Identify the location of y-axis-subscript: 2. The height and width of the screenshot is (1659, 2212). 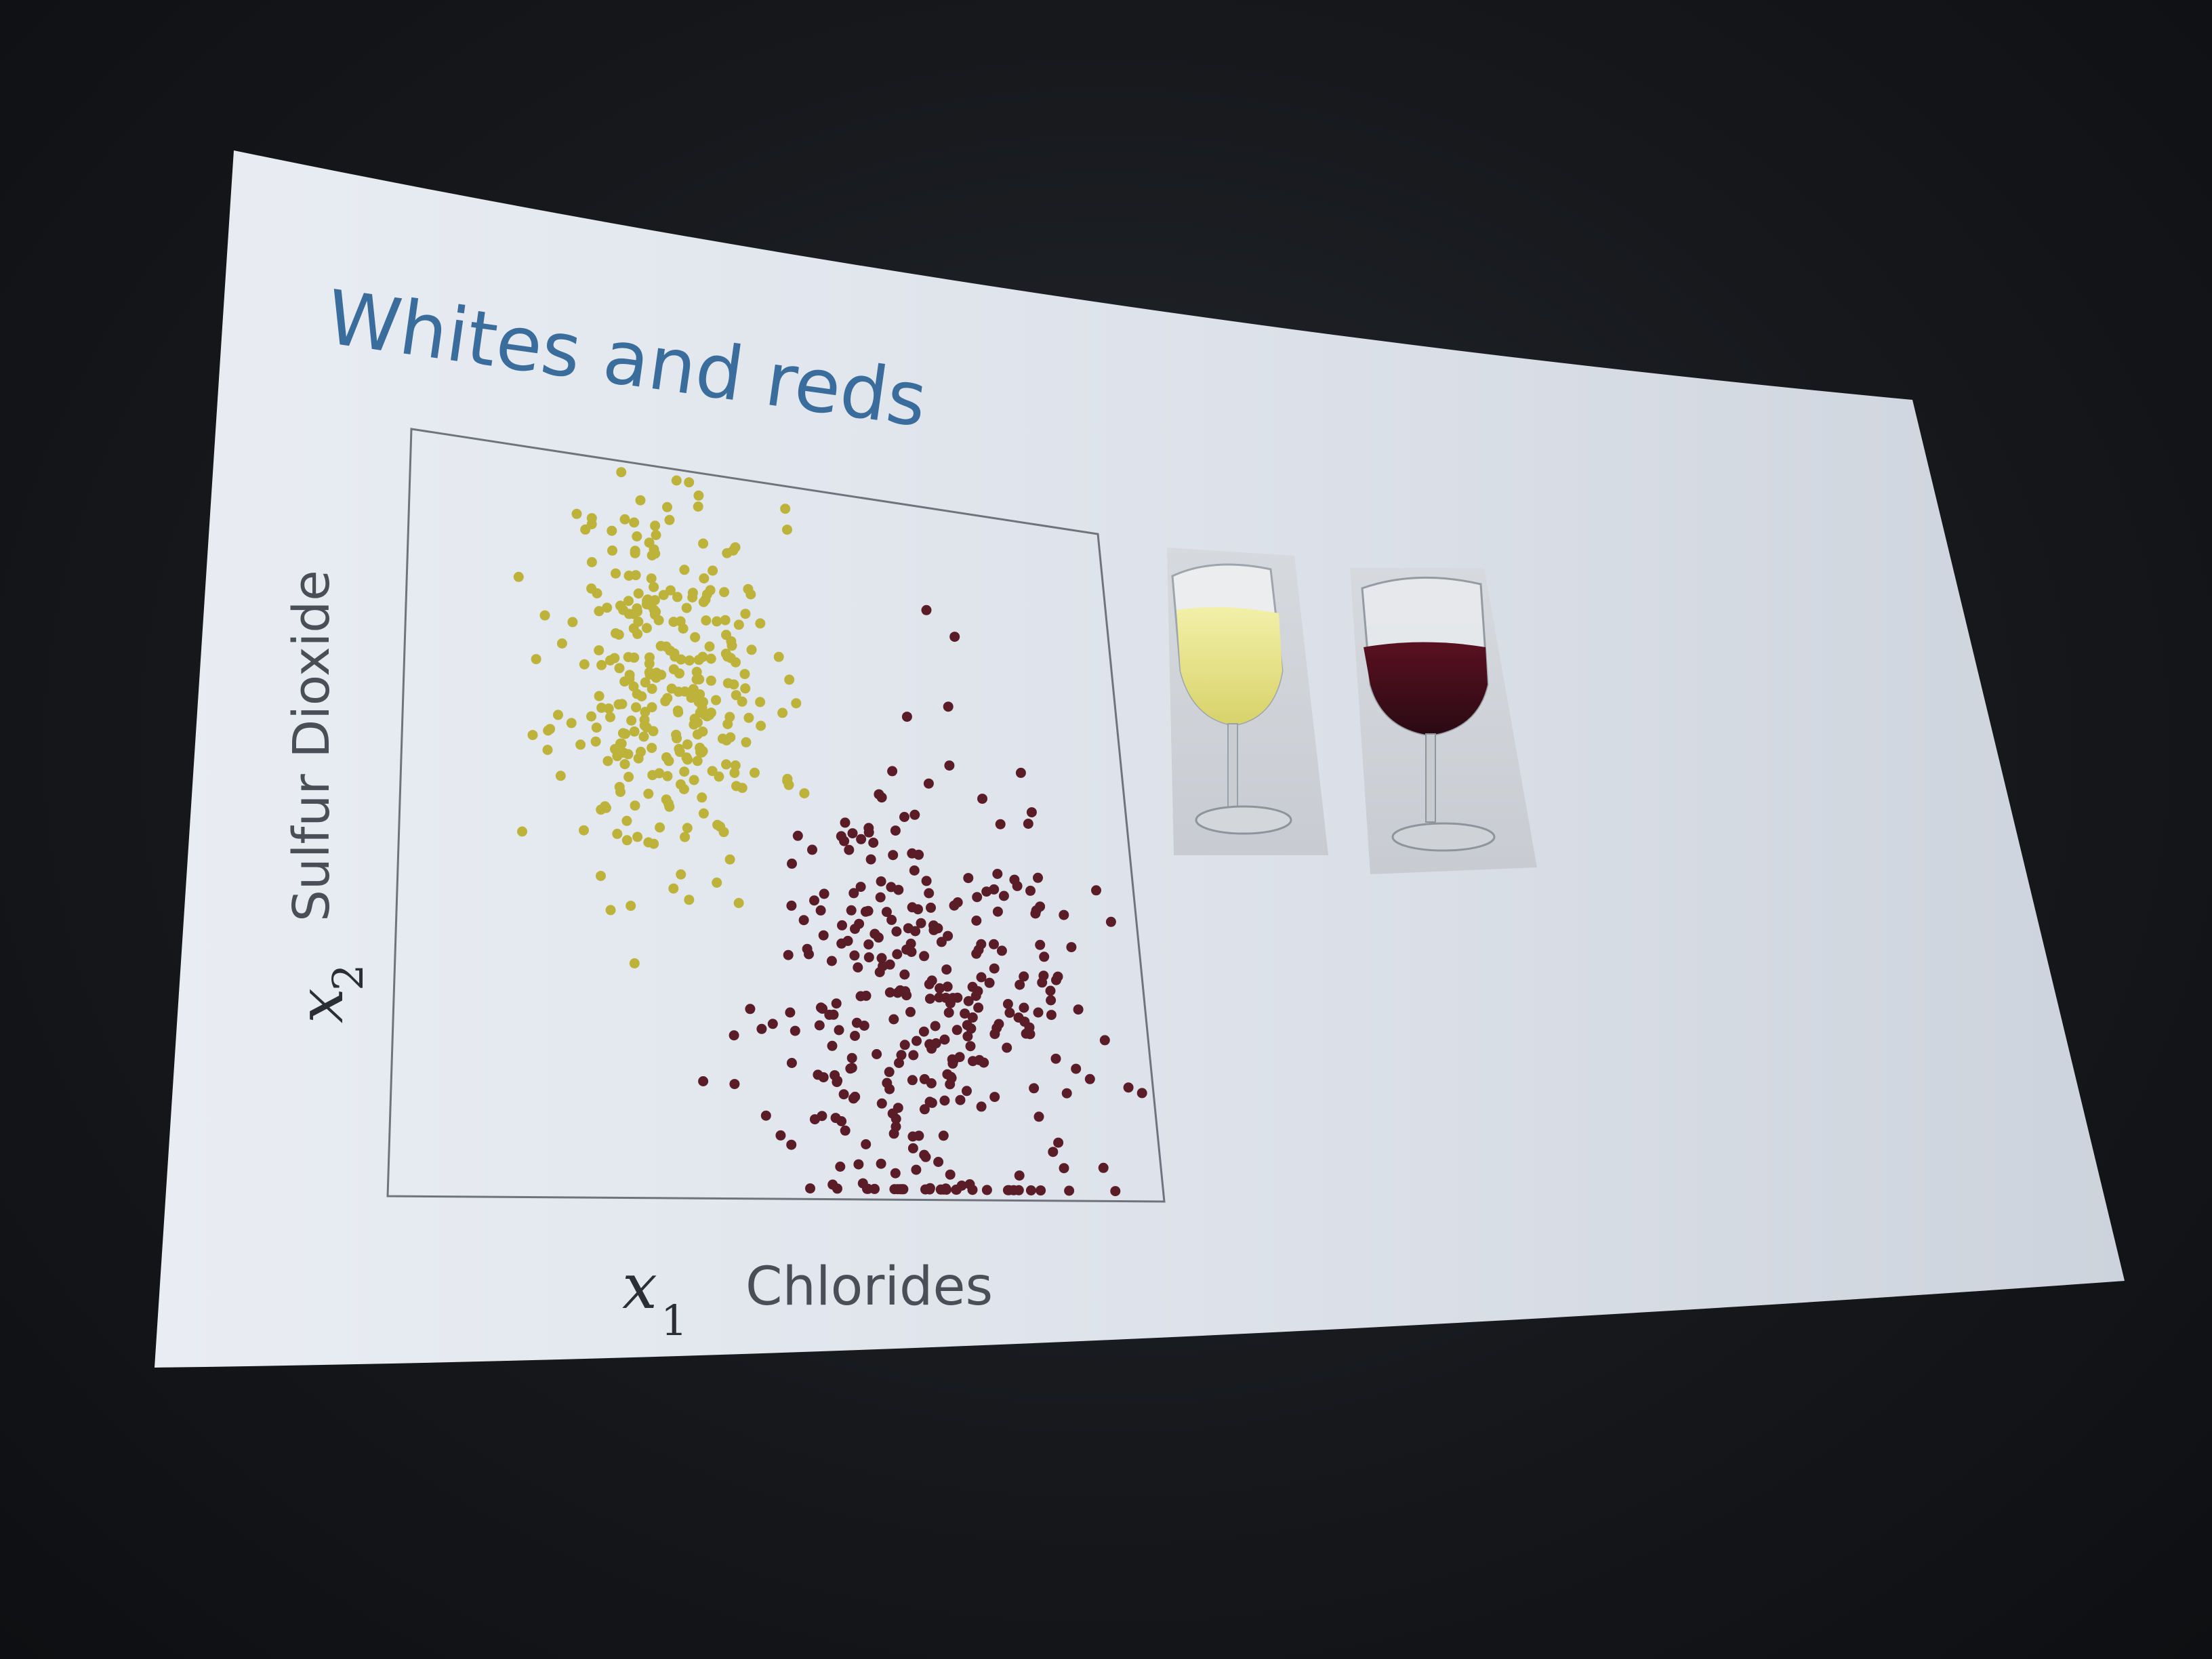
(348, 977).